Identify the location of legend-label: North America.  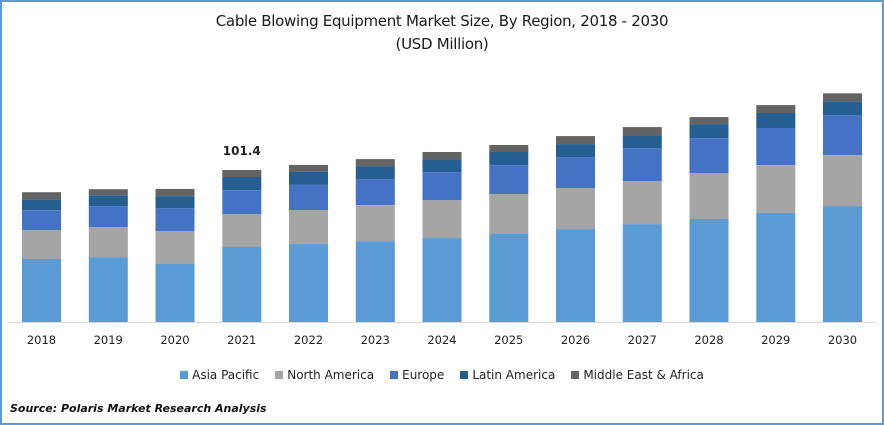
(331, 375).